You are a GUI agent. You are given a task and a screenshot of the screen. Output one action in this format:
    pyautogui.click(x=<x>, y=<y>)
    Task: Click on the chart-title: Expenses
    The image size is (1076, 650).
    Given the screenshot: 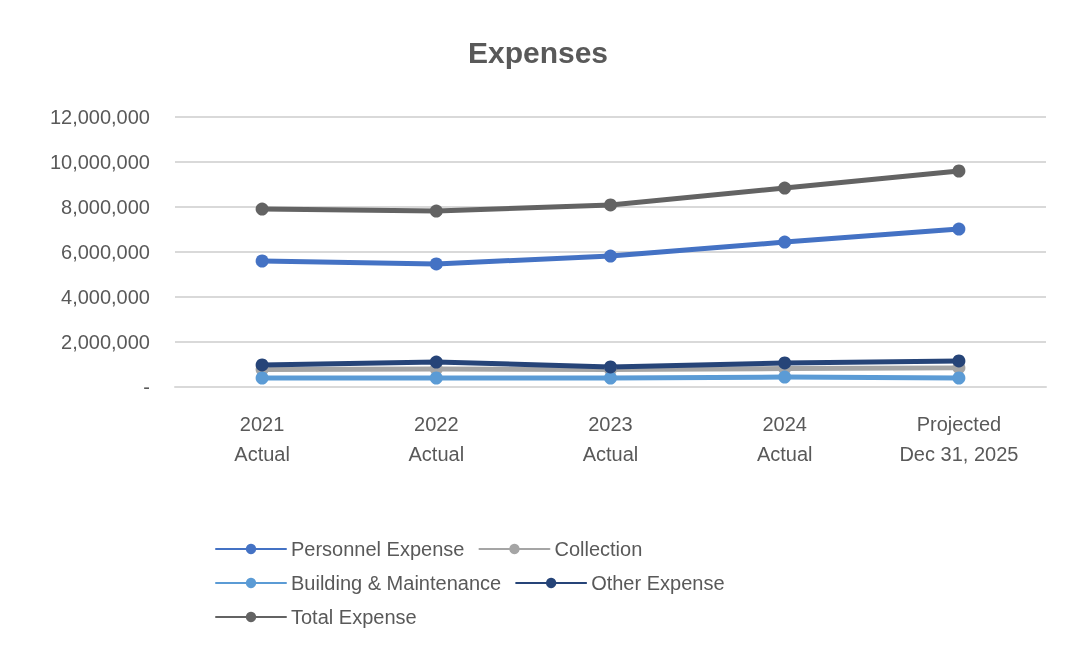 What is the action you would take?
    pyautogui.click(x=538, y=52)
    